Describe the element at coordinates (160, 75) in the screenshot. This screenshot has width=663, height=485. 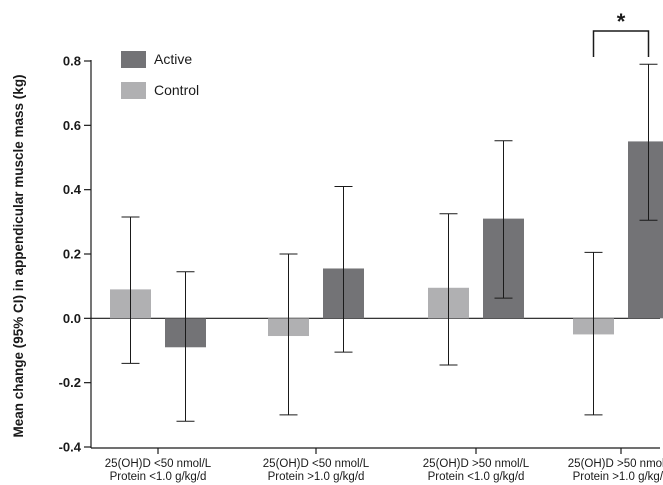
I see `legend: Active Control` at that location.